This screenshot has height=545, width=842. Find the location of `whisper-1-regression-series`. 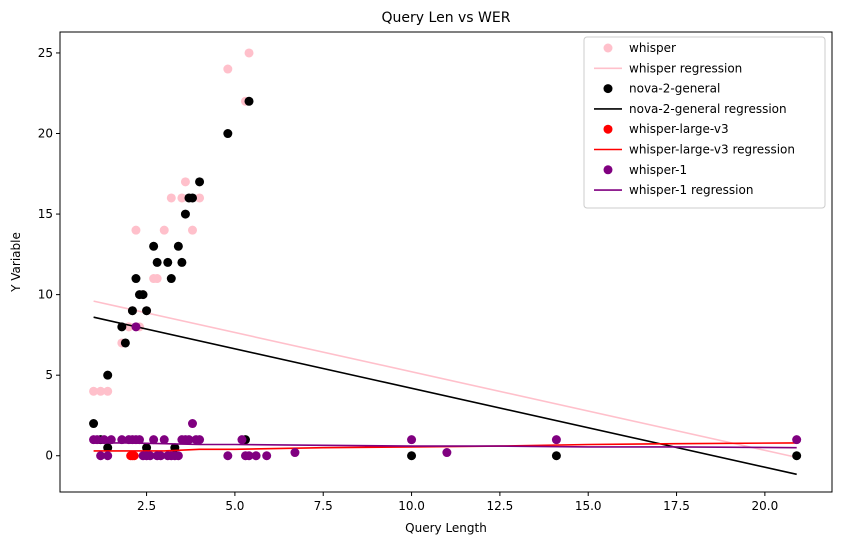

whisper-1-regression-series is located at coordinates (445, 445).